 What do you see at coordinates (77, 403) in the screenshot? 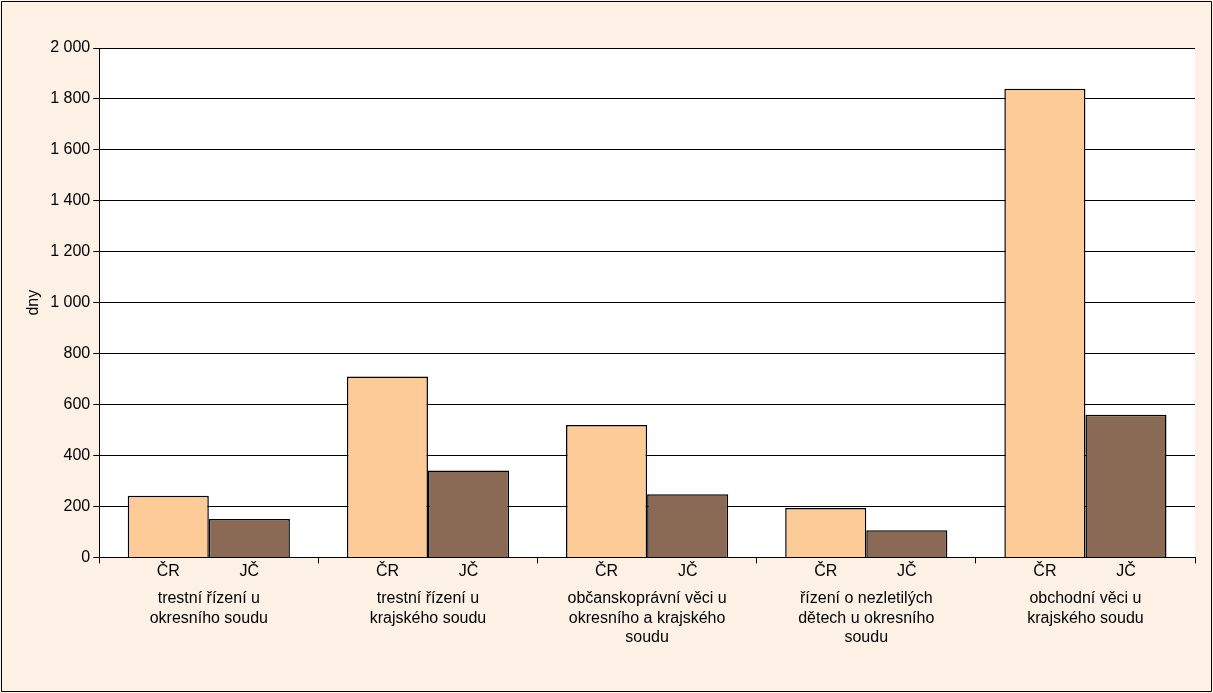
I see `y-tick-label: 600` at bounding box center [77, 403].